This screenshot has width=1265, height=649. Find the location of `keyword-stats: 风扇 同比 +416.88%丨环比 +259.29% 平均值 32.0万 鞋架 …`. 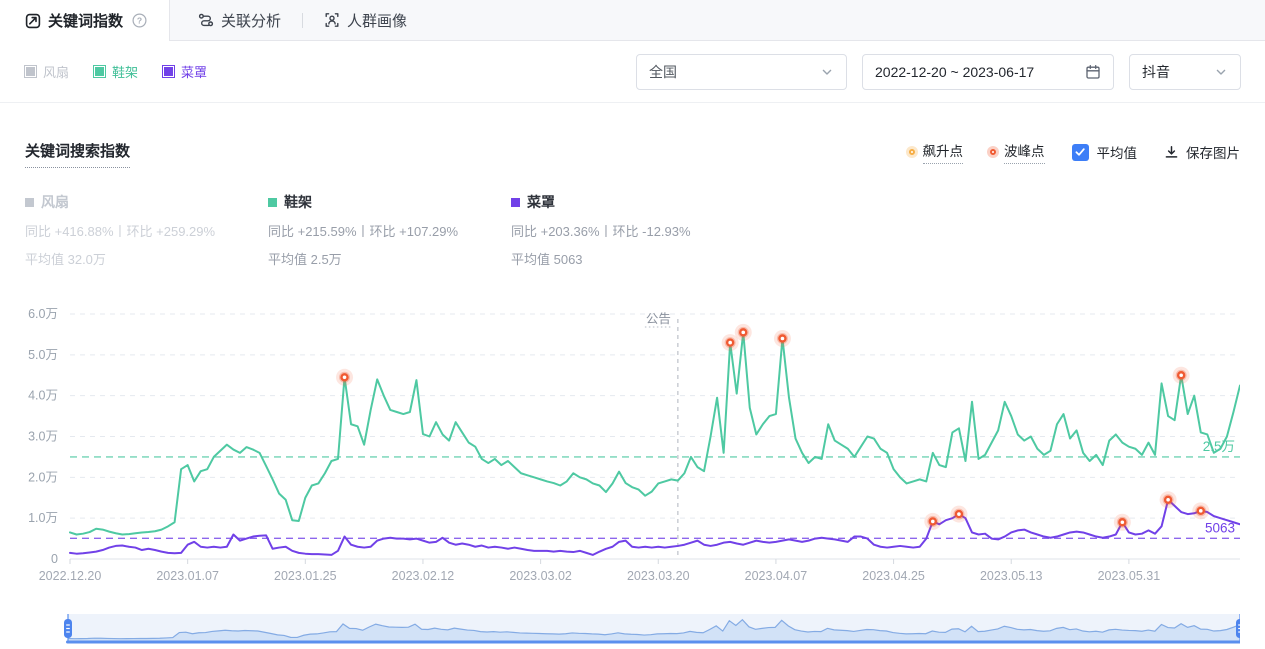

keyword-stats: 风扇 同比 +416.88%丨环比 +259.29% 平均值 32.0万 鞋架 … is located at coordinates (632, 229).